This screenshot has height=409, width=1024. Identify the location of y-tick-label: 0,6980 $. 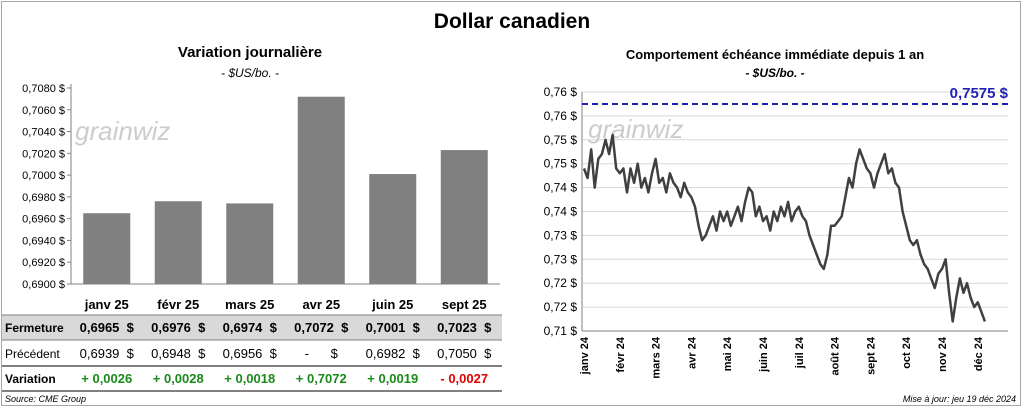
(43, 198).